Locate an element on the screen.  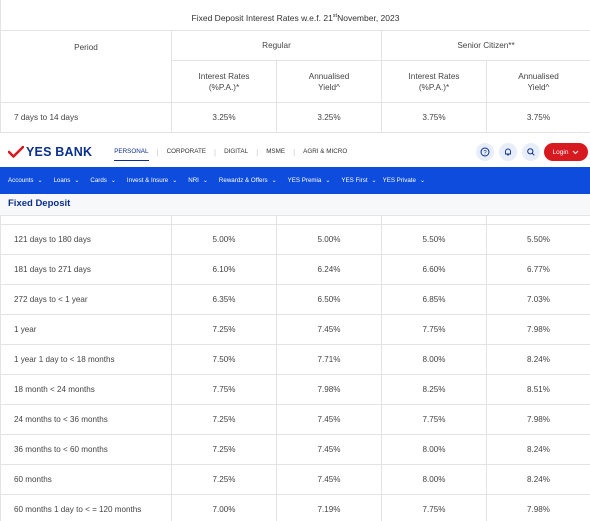
help-icon: ? is located at coordinates (485, 152).